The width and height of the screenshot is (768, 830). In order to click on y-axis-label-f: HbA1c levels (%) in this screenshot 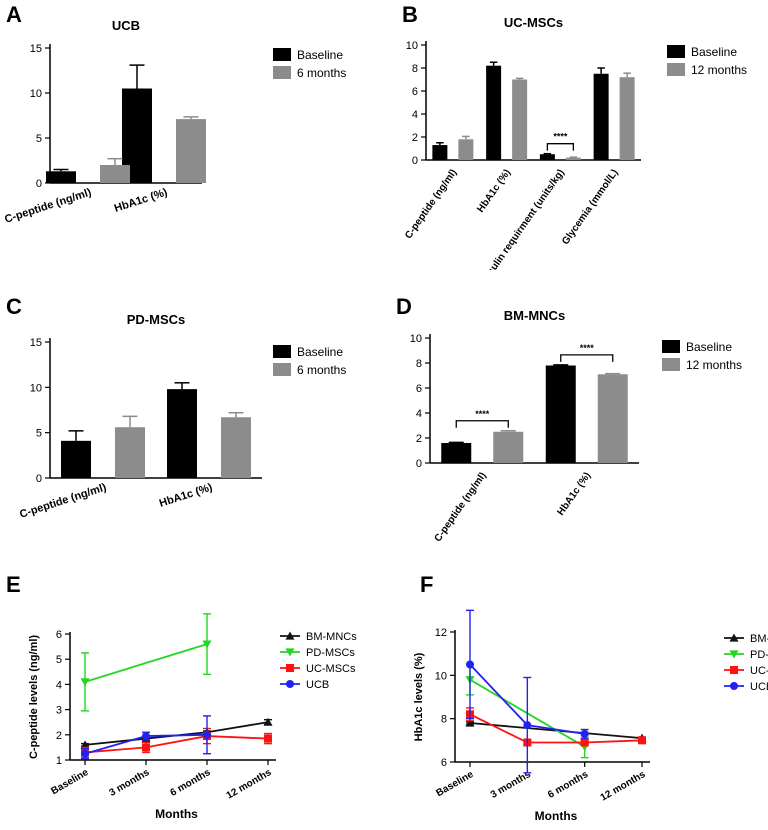, I will do `click(419, 696)`.